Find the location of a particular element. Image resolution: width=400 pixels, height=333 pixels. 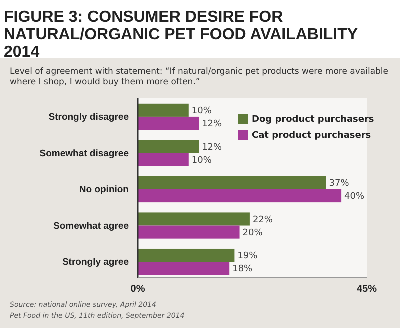

text: 19% is located at coordinates (248, 257).